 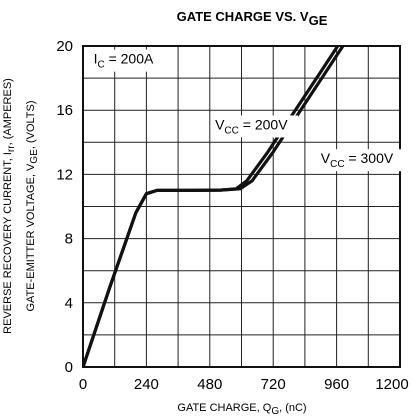 I want to click on x-tick-label: 1200, so click(x=391, y=384).